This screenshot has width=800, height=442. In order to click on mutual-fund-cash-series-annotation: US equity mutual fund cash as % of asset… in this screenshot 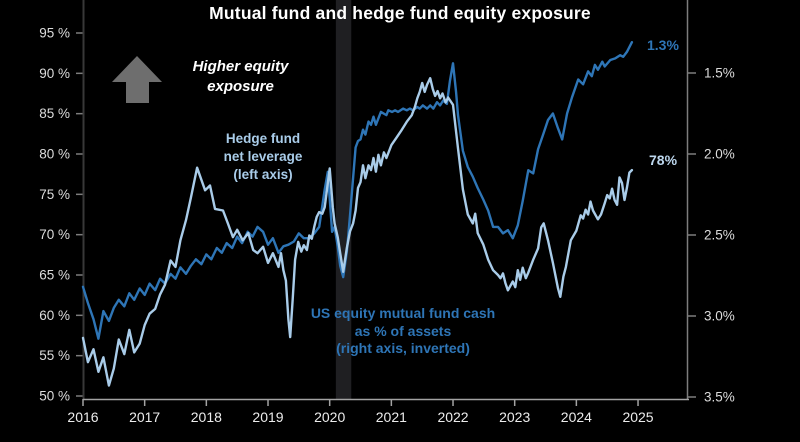, I will do `click(403, 330)`.